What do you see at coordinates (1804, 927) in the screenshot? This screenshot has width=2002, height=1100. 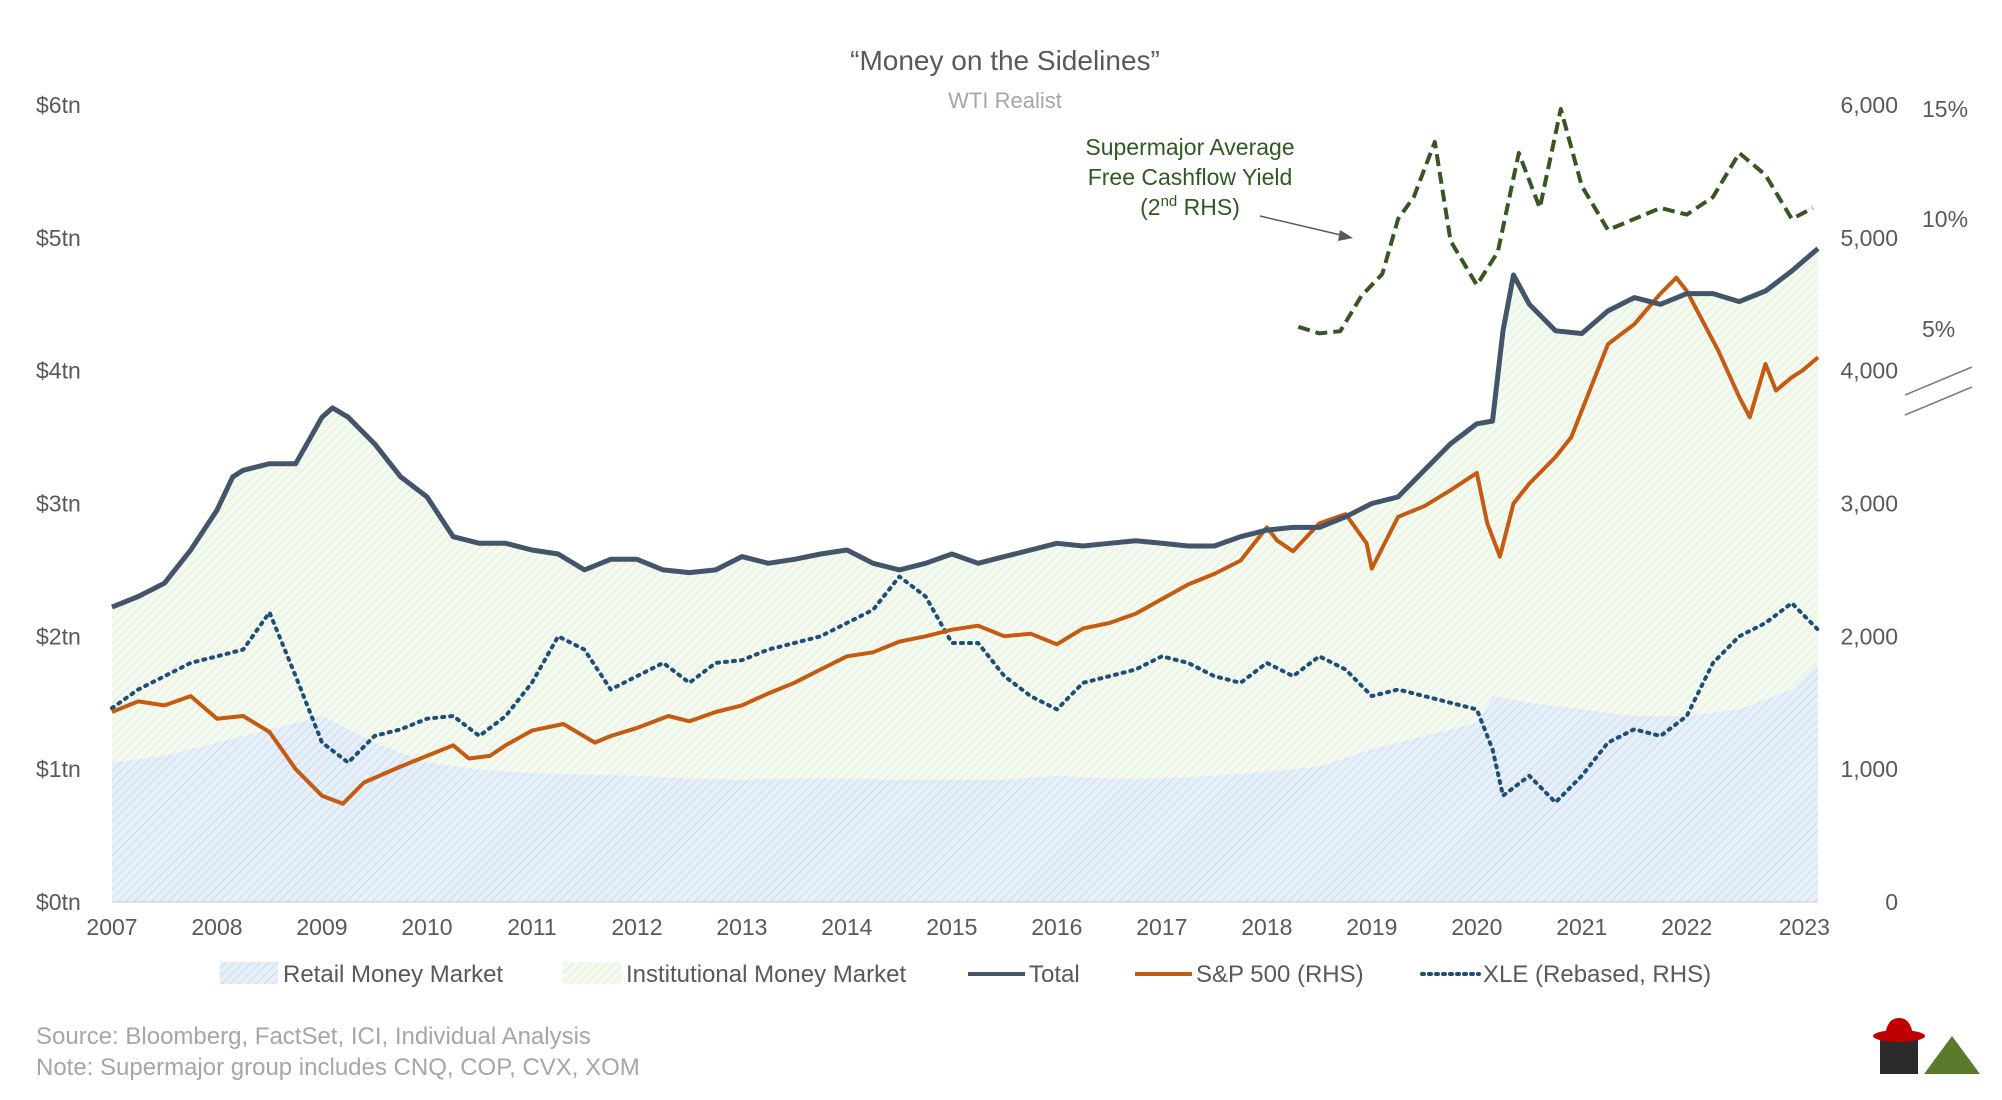 I see `x-tick-label: 2023` at bounding box center [1804, 927].